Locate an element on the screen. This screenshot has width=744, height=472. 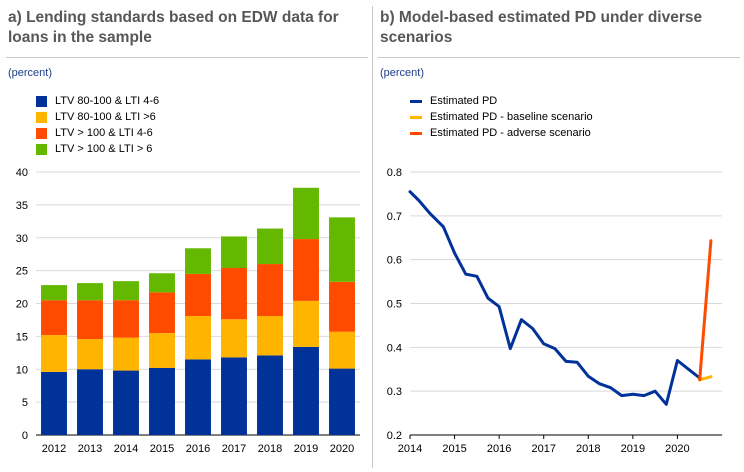
legend-label-estimated-pd: Estimated PD is located at coordinates (464, 101).